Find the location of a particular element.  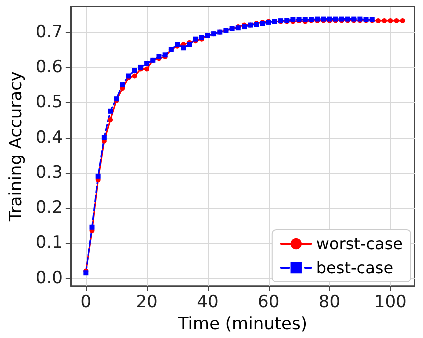

x-tick-label: 80 is located at coordinates (329, 302).